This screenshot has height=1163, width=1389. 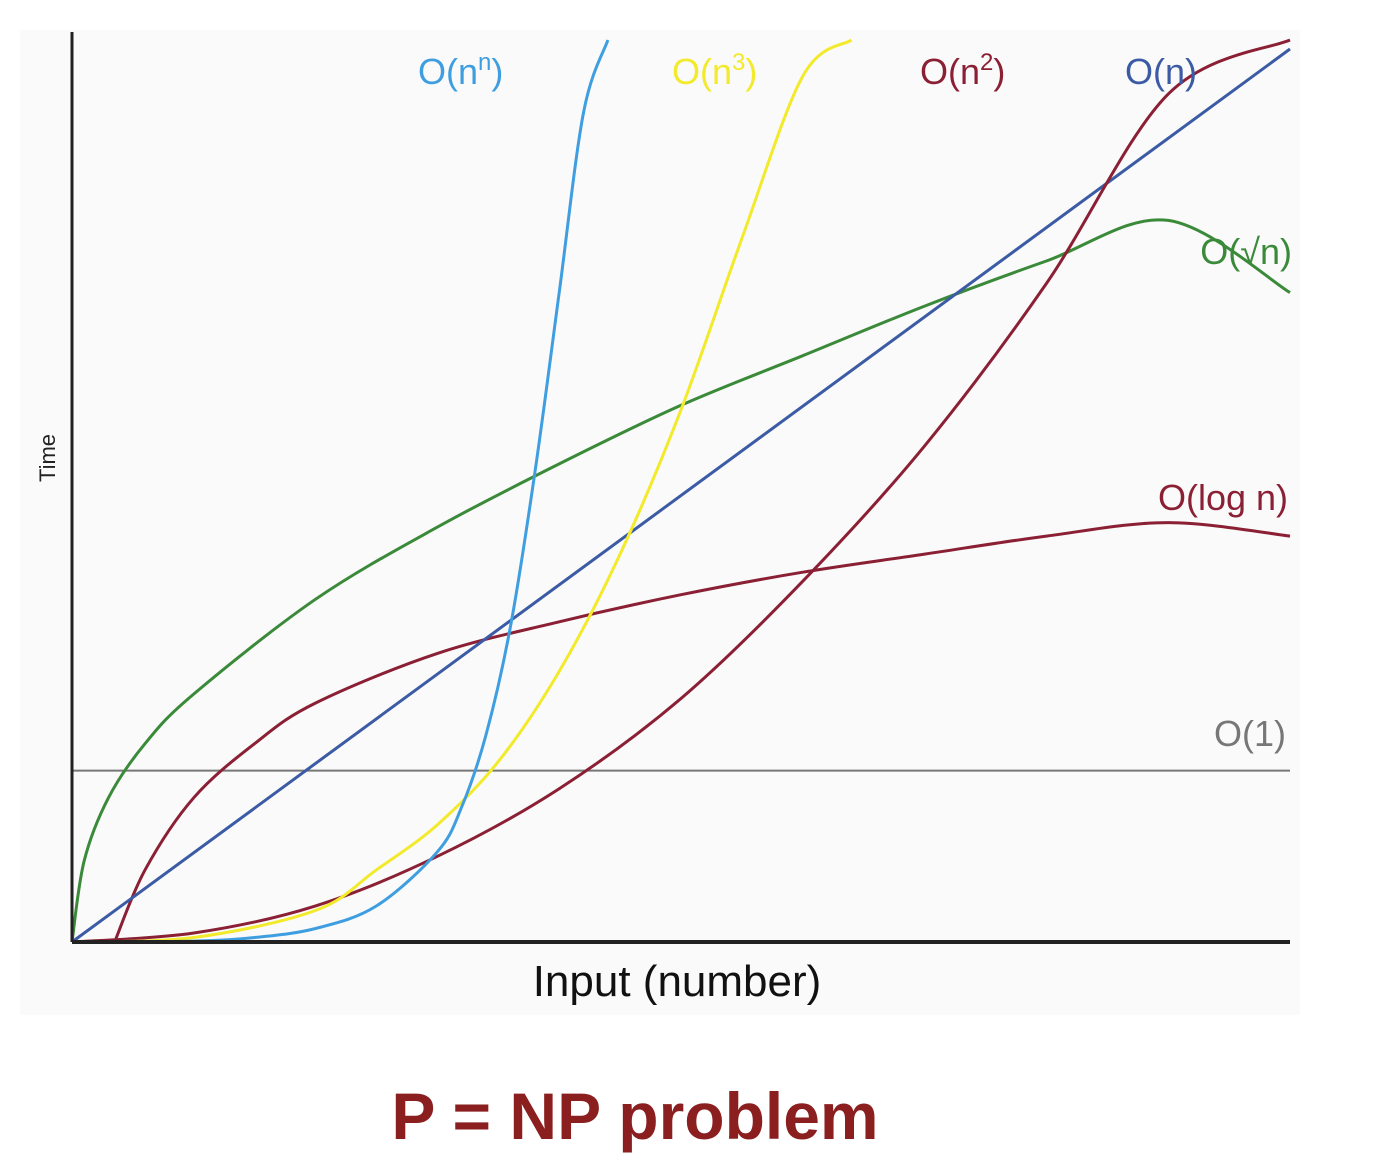 I want to click on series-label-text: O(1), so click(x=1250, y=733).